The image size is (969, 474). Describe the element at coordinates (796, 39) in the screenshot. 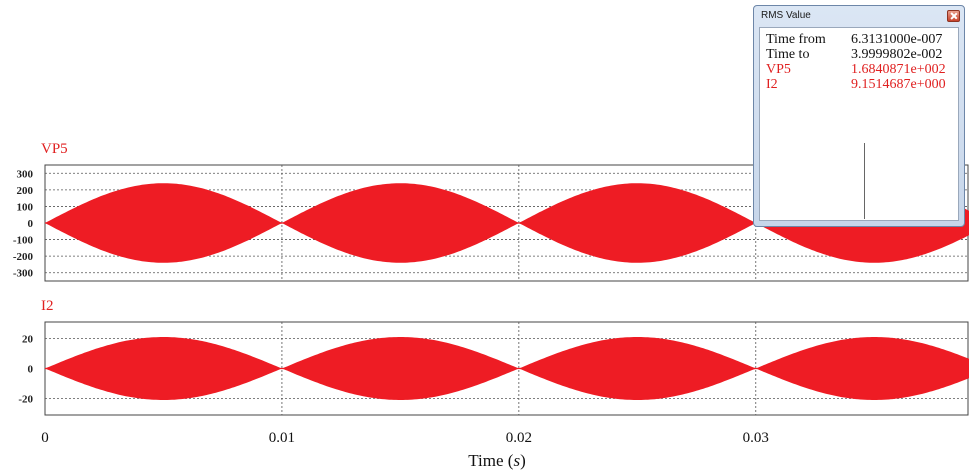

I see `rms-row-label: Time from` at that location.